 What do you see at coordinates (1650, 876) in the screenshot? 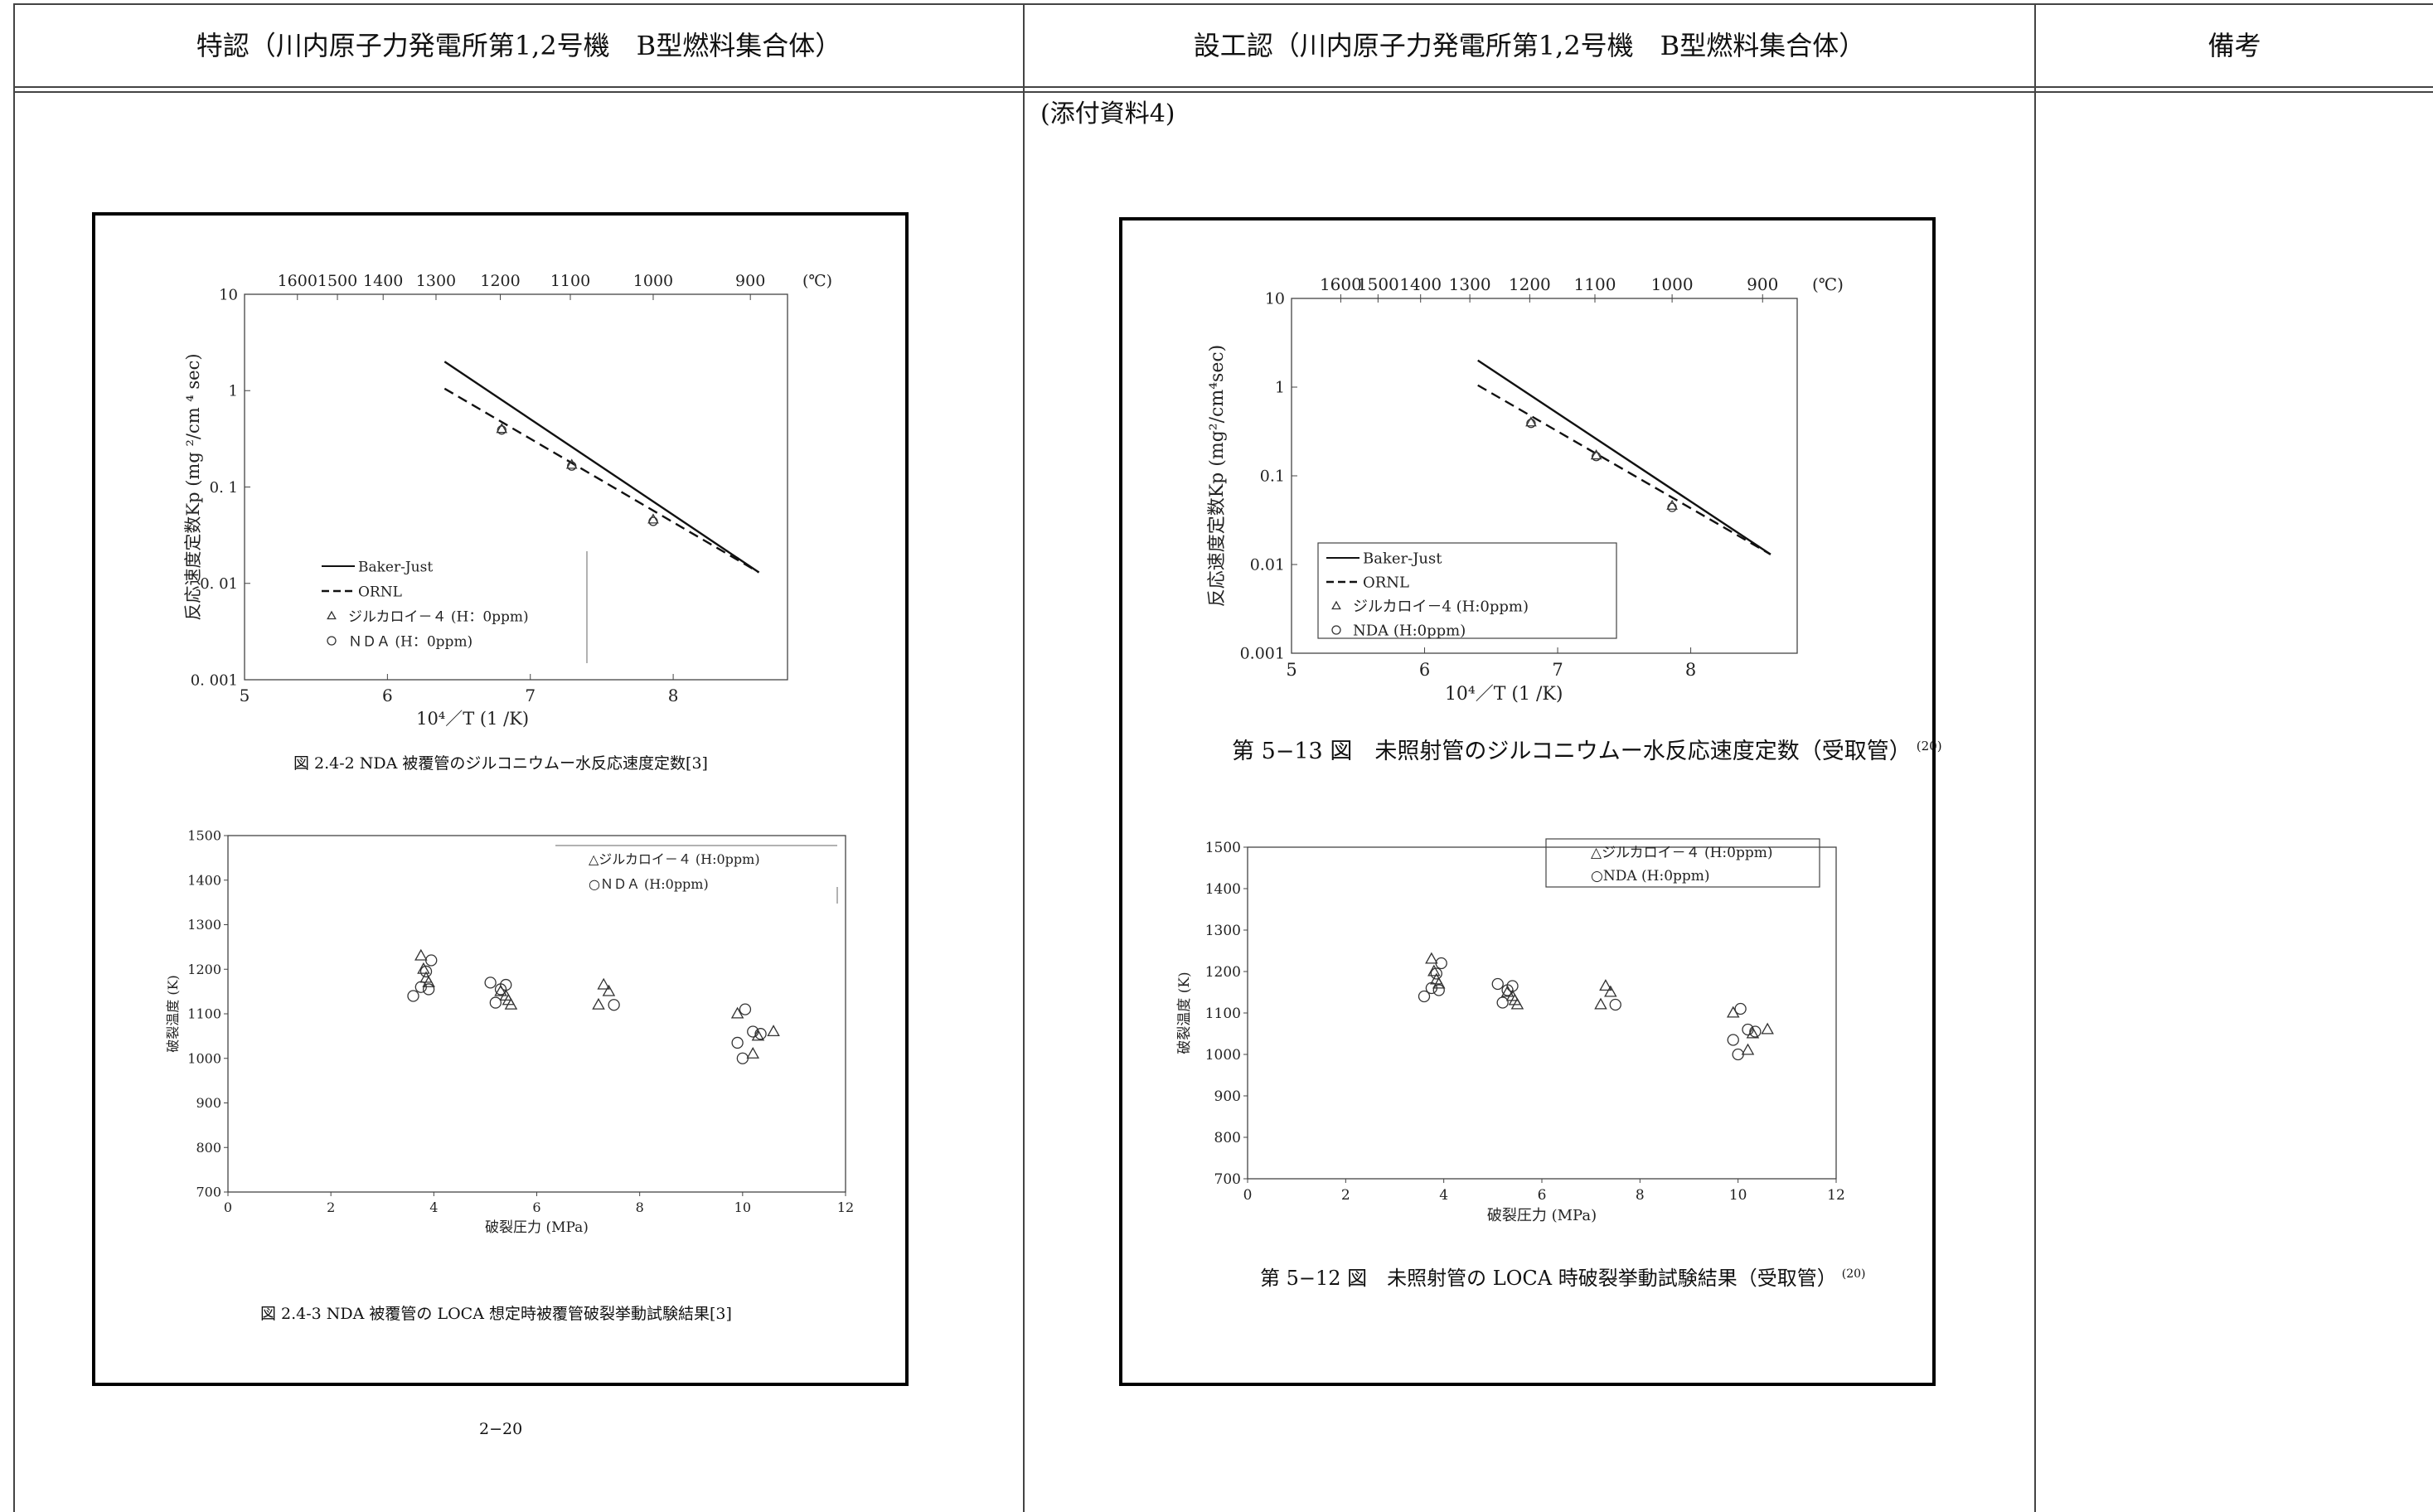
I see `legend-label: ○NDA (H:0ppm)` at bounding box center [1650, 876].